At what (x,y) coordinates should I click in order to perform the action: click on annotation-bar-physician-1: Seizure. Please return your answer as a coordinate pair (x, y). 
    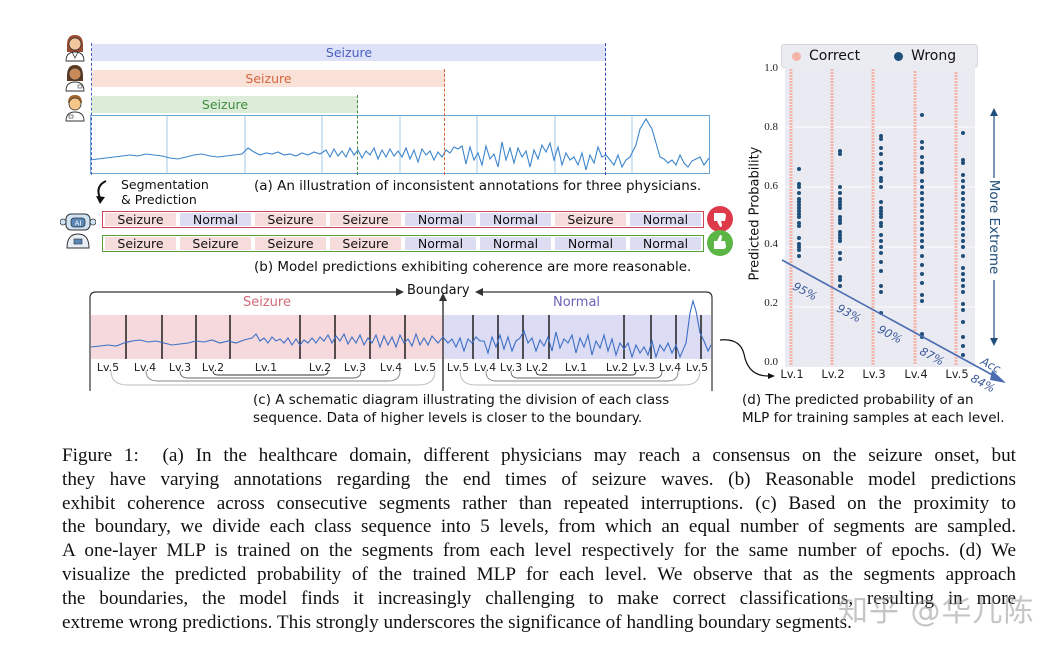
    Looking at the image, I should click on (349, 52).